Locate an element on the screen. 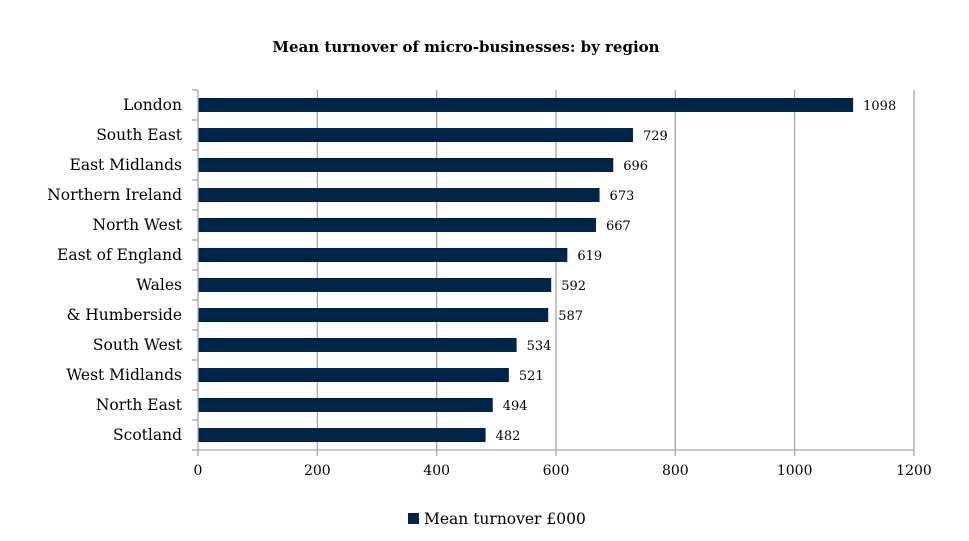 This screenshot has width=969, height=541. data-label: 696 is located at coordinates (635, 166).